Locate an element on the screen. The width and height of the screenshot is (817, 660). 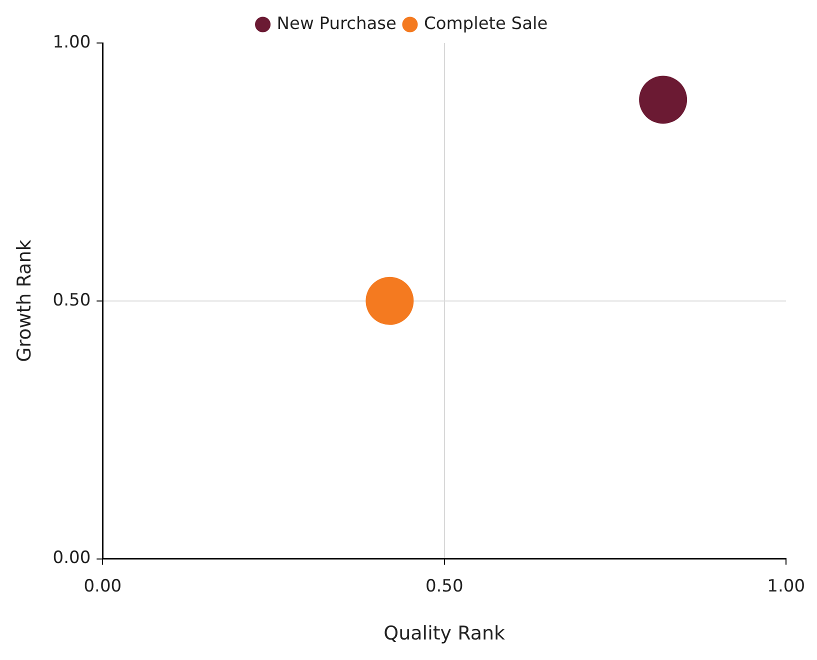
x-tick-label: 0.00 is located at coordinates (103, 586).